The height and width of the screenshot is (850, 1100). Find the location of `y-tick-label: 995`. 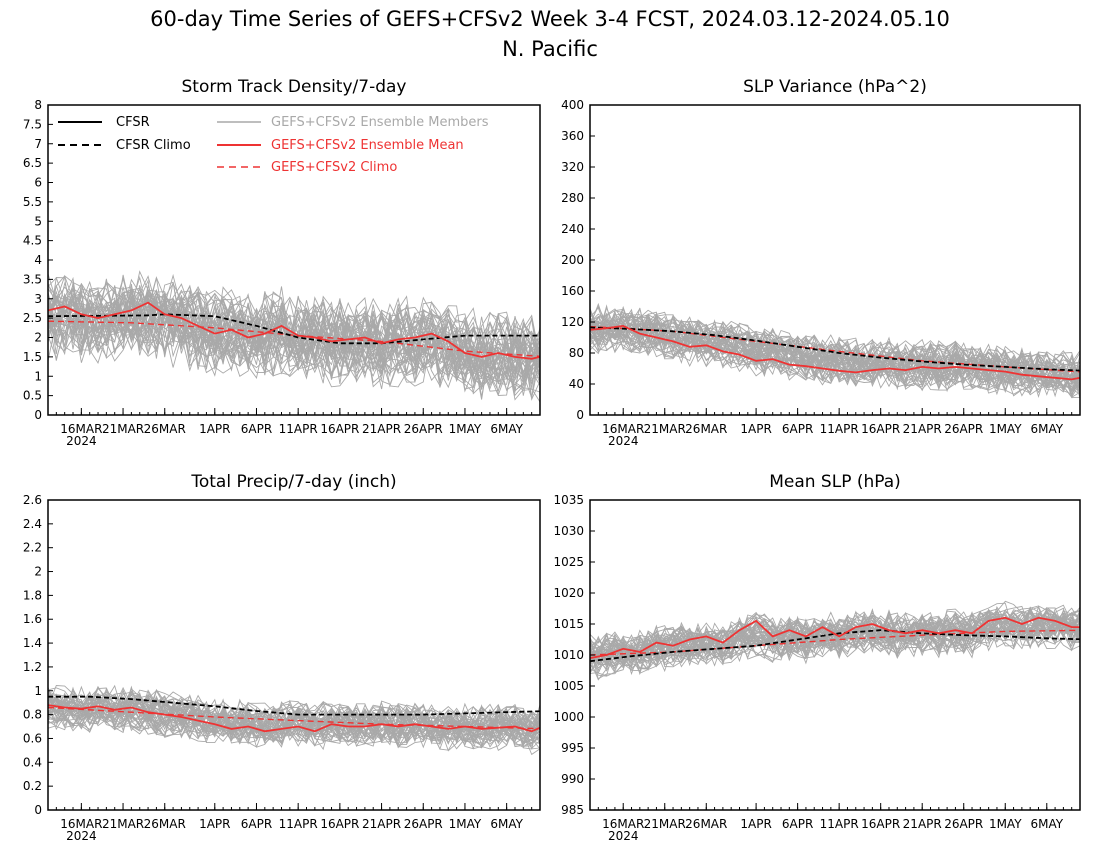

y-tick-label: 995 is located at coordinates (572, 748).